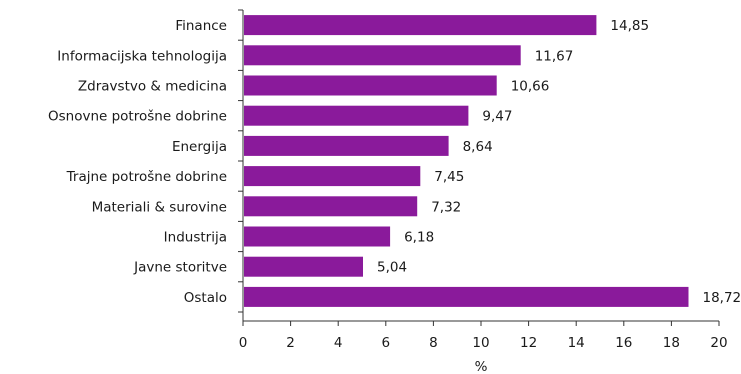 This screenshot has width=741, height=374. What do you see at coordinates (338, 343) in the screenshot?
I see `x-tick-label: 4` at bounding box center [338, 343].